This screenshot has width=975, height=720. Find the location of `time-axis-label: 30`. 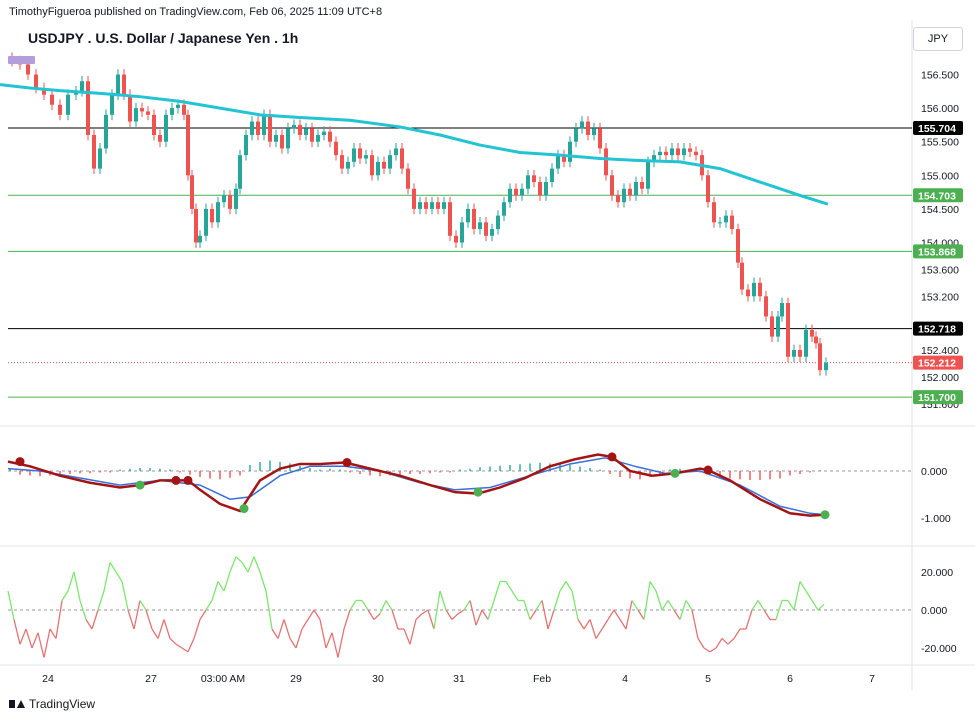

time-axis-label: 30 is located at coordinates (378, 679).